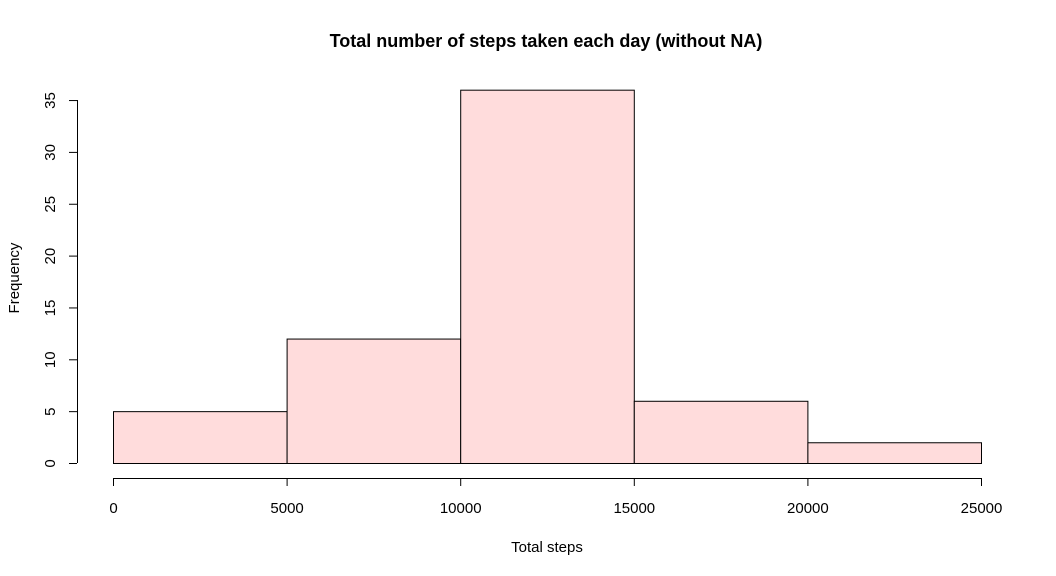 The height and width of the screenshot is (576, 1056). I want to click on x-axis: 0 5000 10000 15000 20000 25000, so click(555, 497).